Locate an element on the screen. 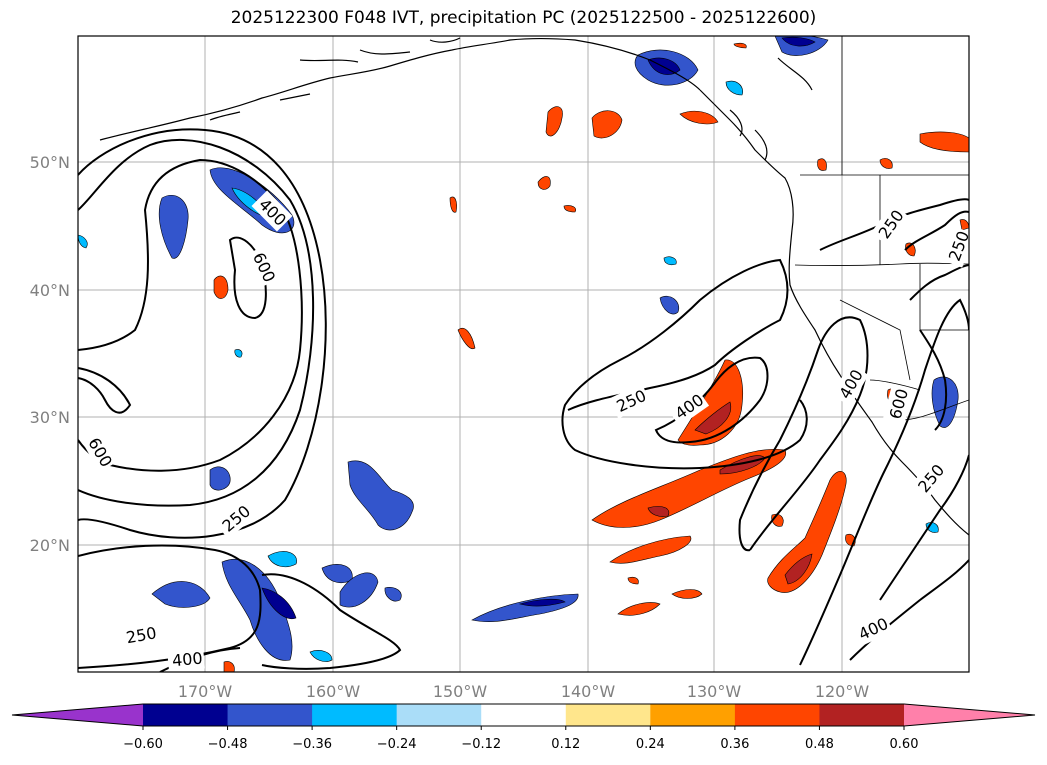  colorbar-tick-label: 0.36 is located at coordinates (734, 744).